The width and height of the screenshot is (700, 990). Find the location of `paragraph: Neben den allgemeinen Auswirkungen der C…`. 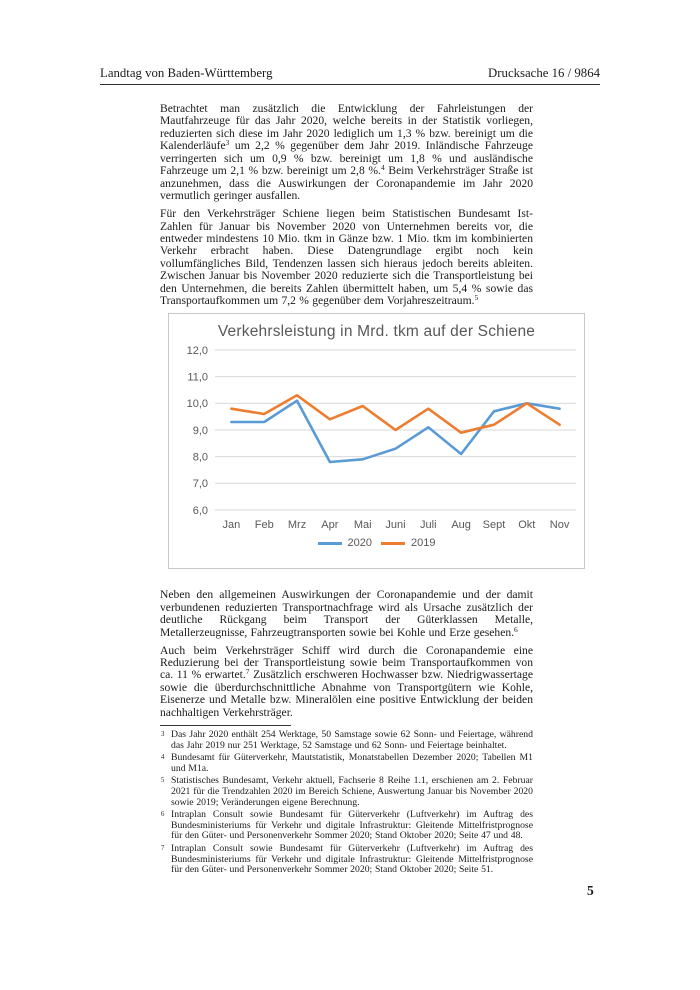

paragraph: Neben den allgemeinen Auswirkungen der C… is located at coordinates (346, 613).